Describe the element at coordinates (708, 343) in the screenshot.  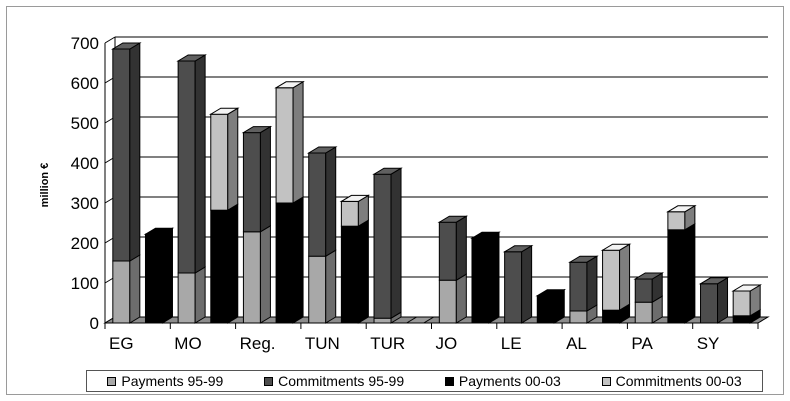
I see `x-tick-label: SY` at that location.